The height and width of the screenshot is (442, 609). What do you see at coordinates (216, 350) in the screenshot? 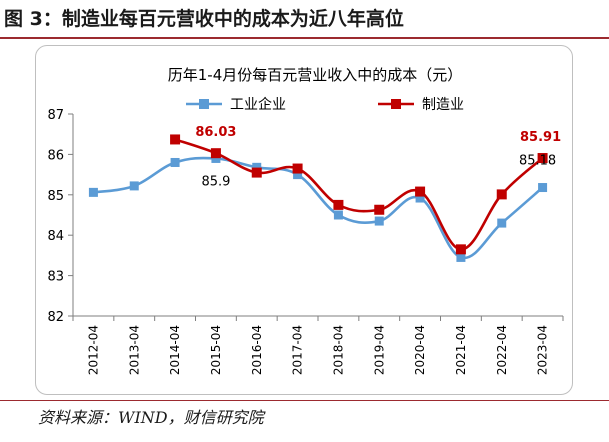
I see `x-tick-label: 2015-04` at bounding box center [216, 350].